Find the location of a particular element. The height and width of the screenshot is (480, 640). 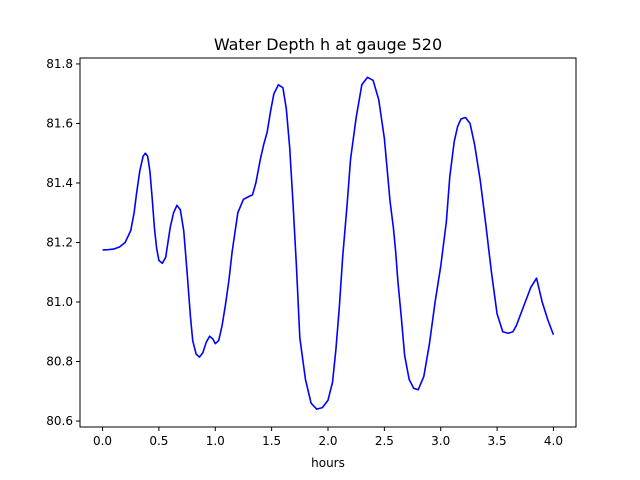

x-tick-label: 2.0 is located at coordinates (327, 441).